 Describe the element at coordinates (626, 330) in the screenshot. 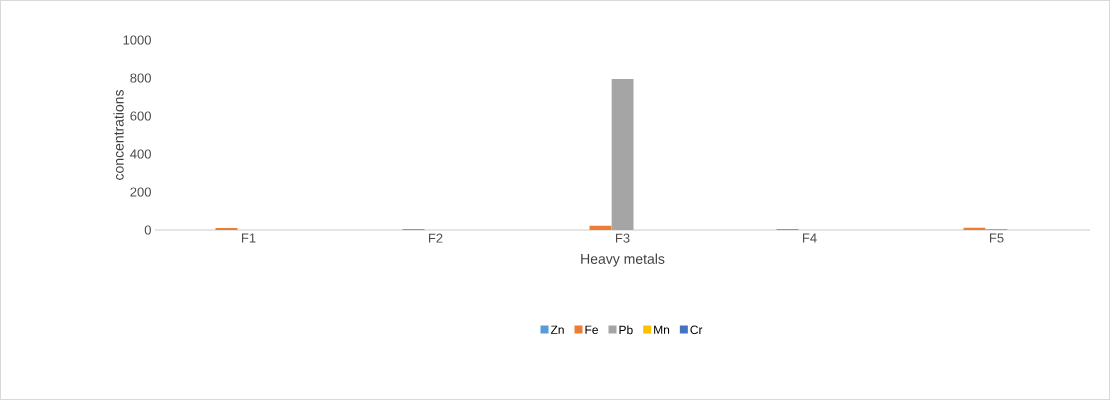

I see `legend-label: Pb` at that location.